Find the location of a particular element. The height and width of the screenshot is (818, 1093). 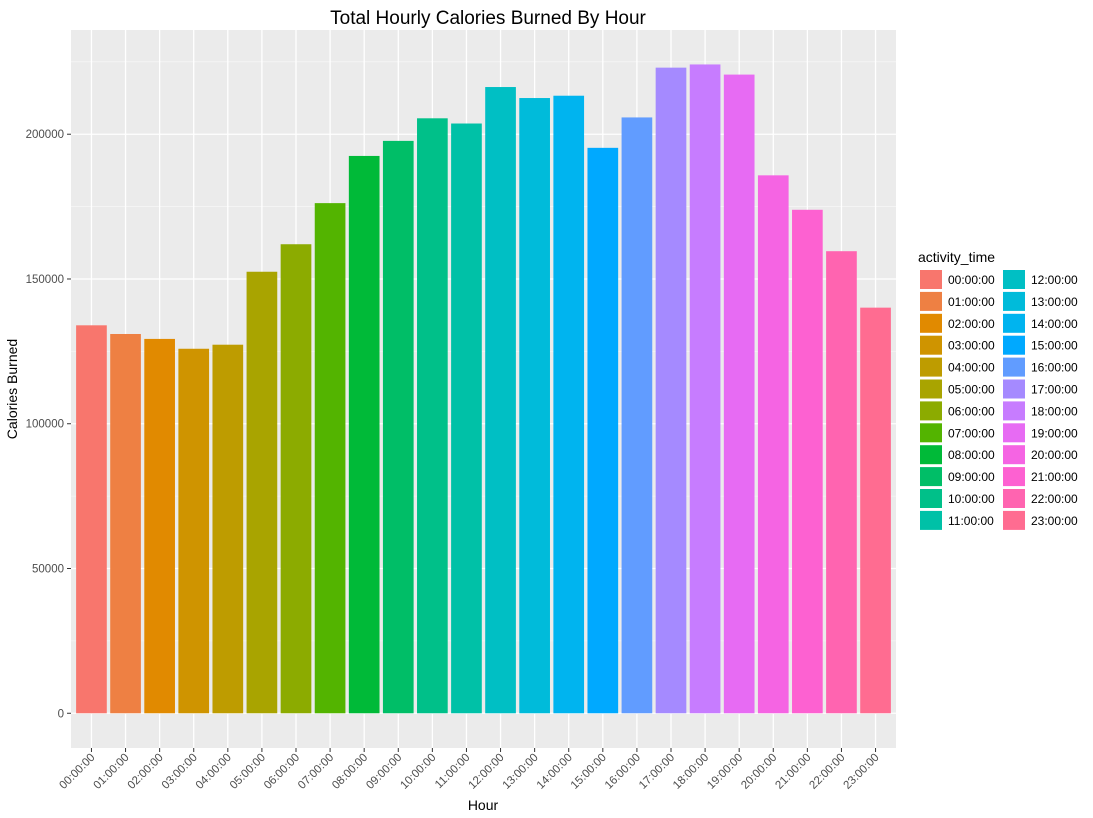

legend-key-17:00:00 is located at coordinates (1014, 389).